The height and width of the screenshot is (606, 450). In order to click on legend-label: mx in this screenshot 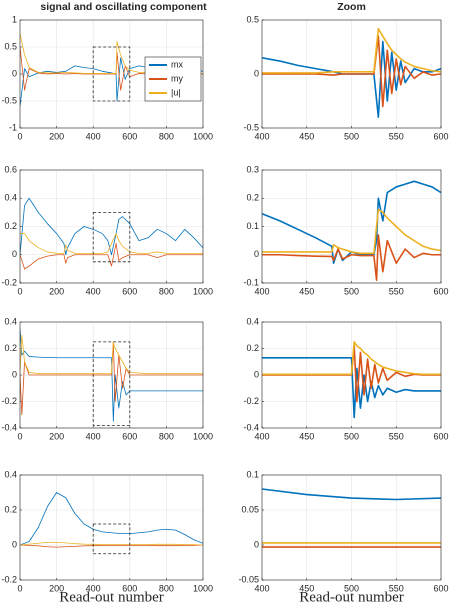, I will do `click(177, 64)`.